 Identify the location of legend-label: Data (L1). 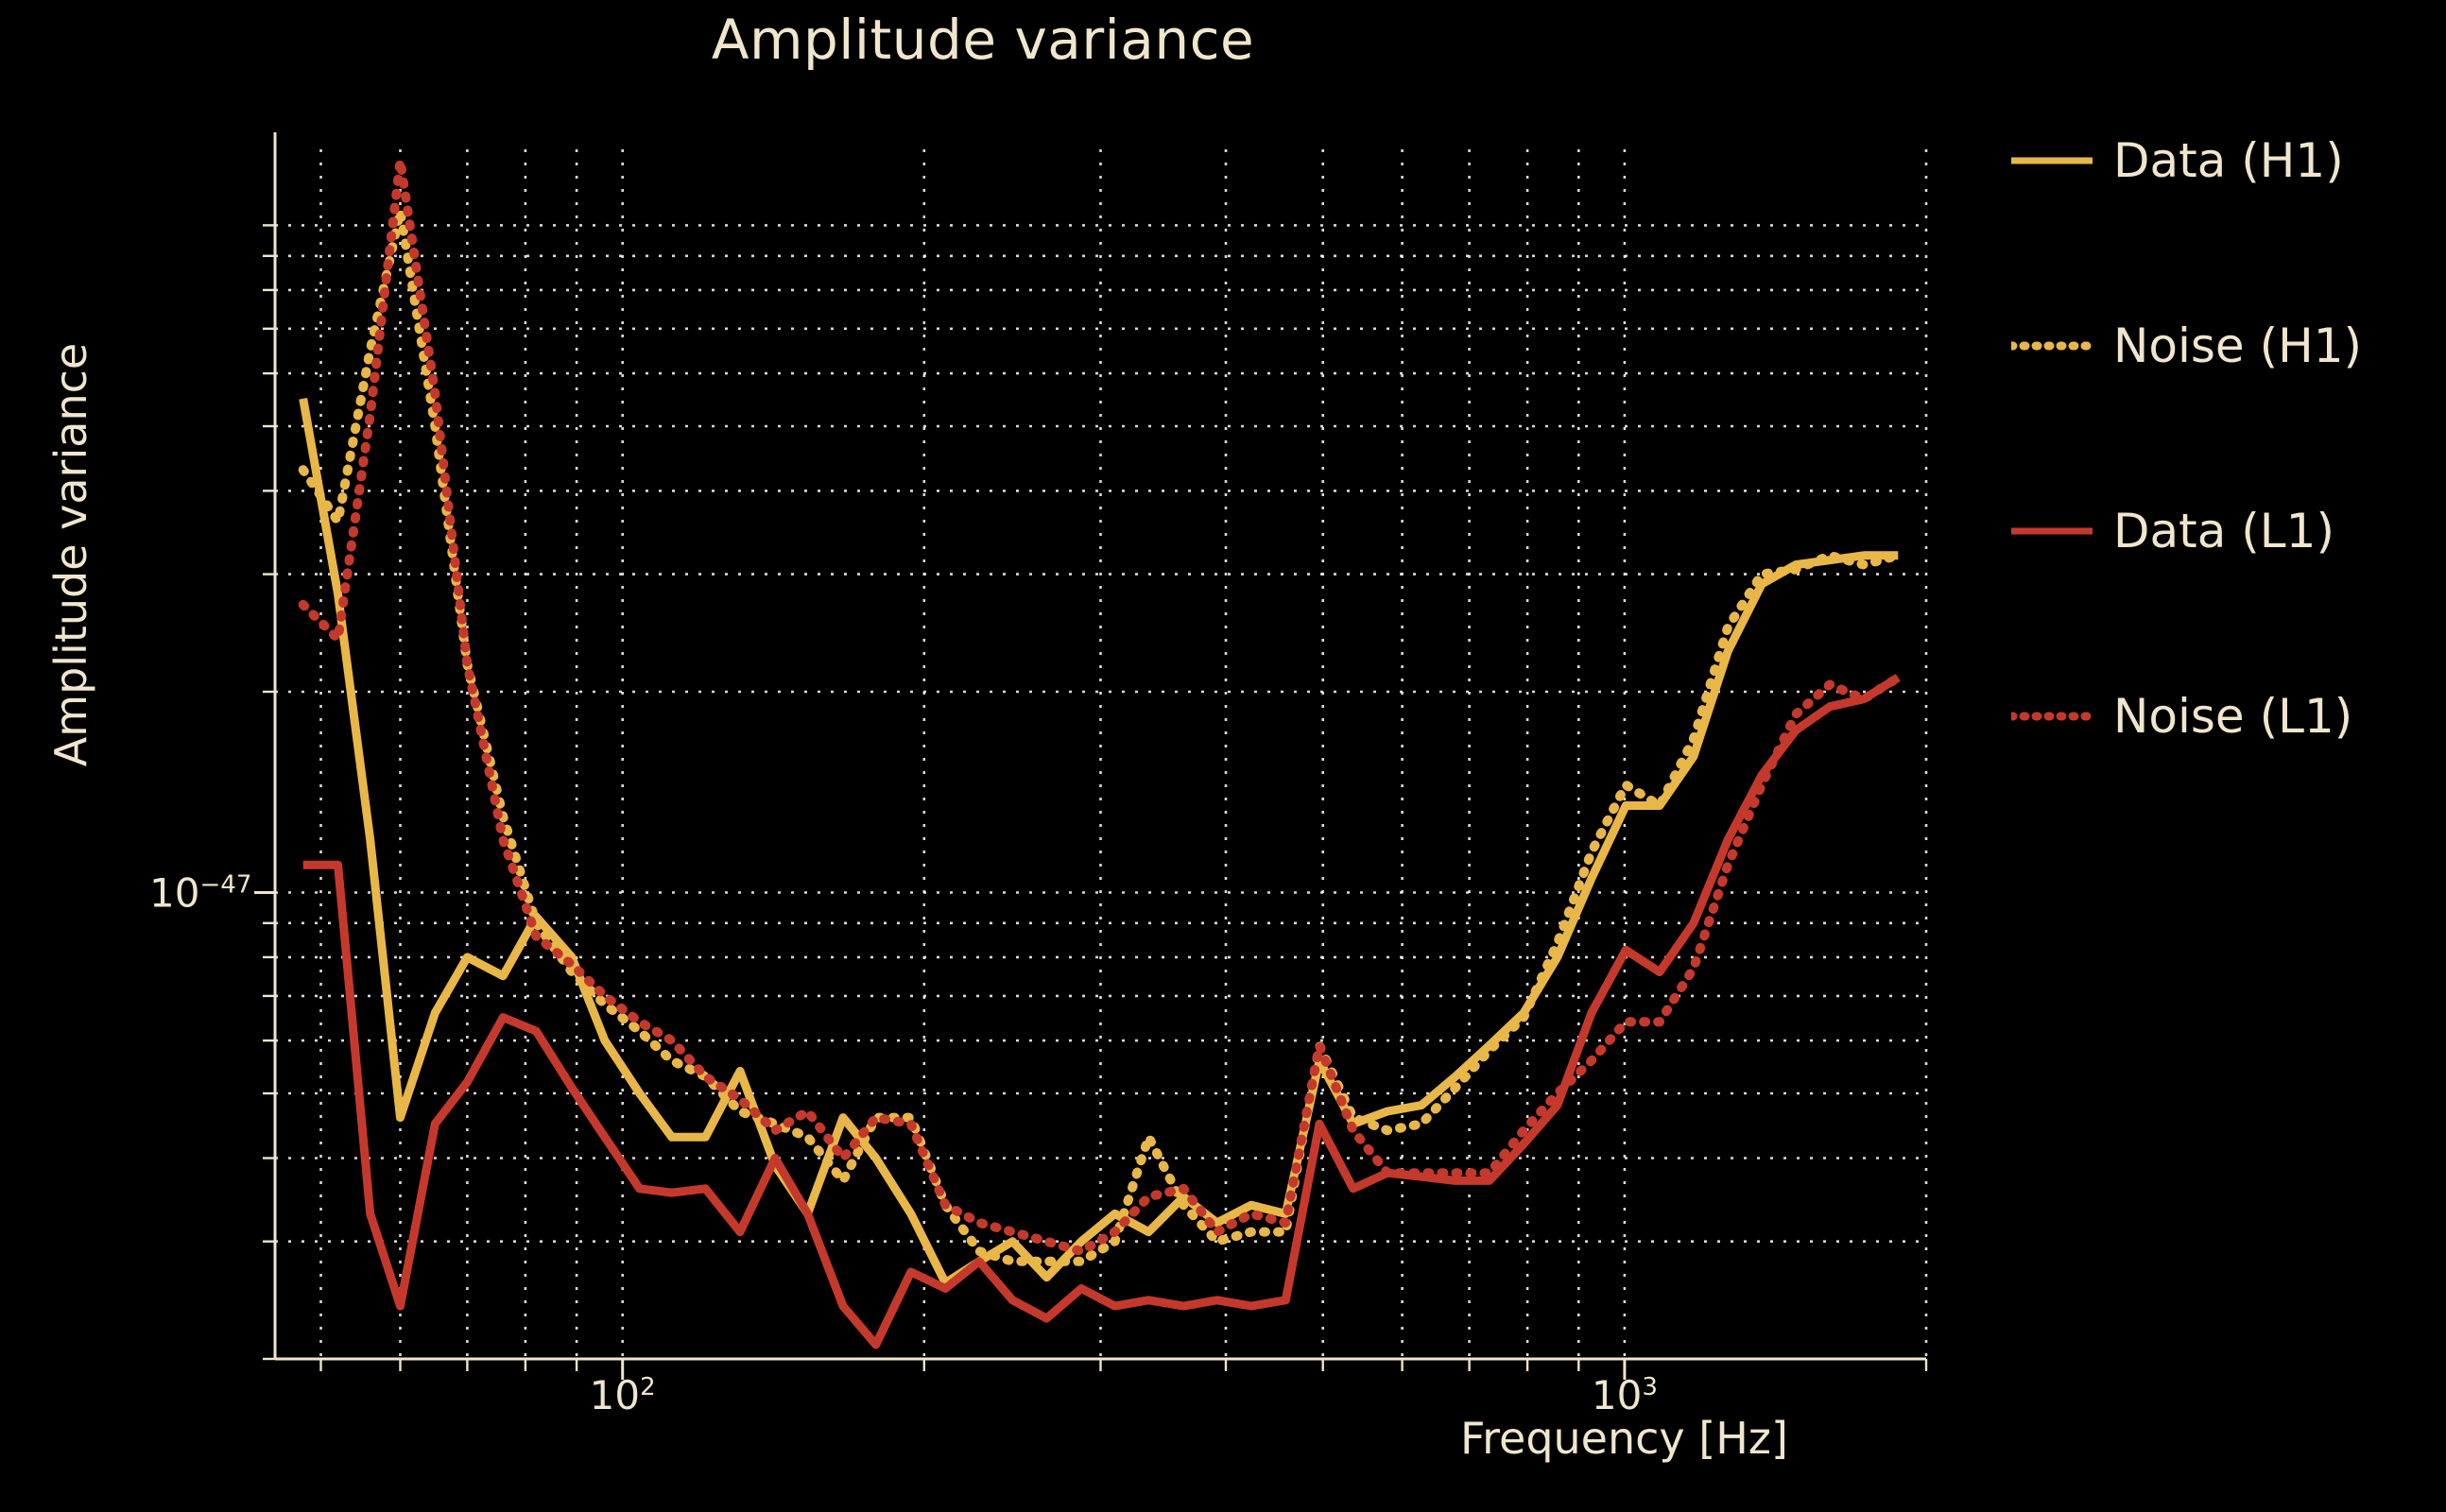
(2223, 531).